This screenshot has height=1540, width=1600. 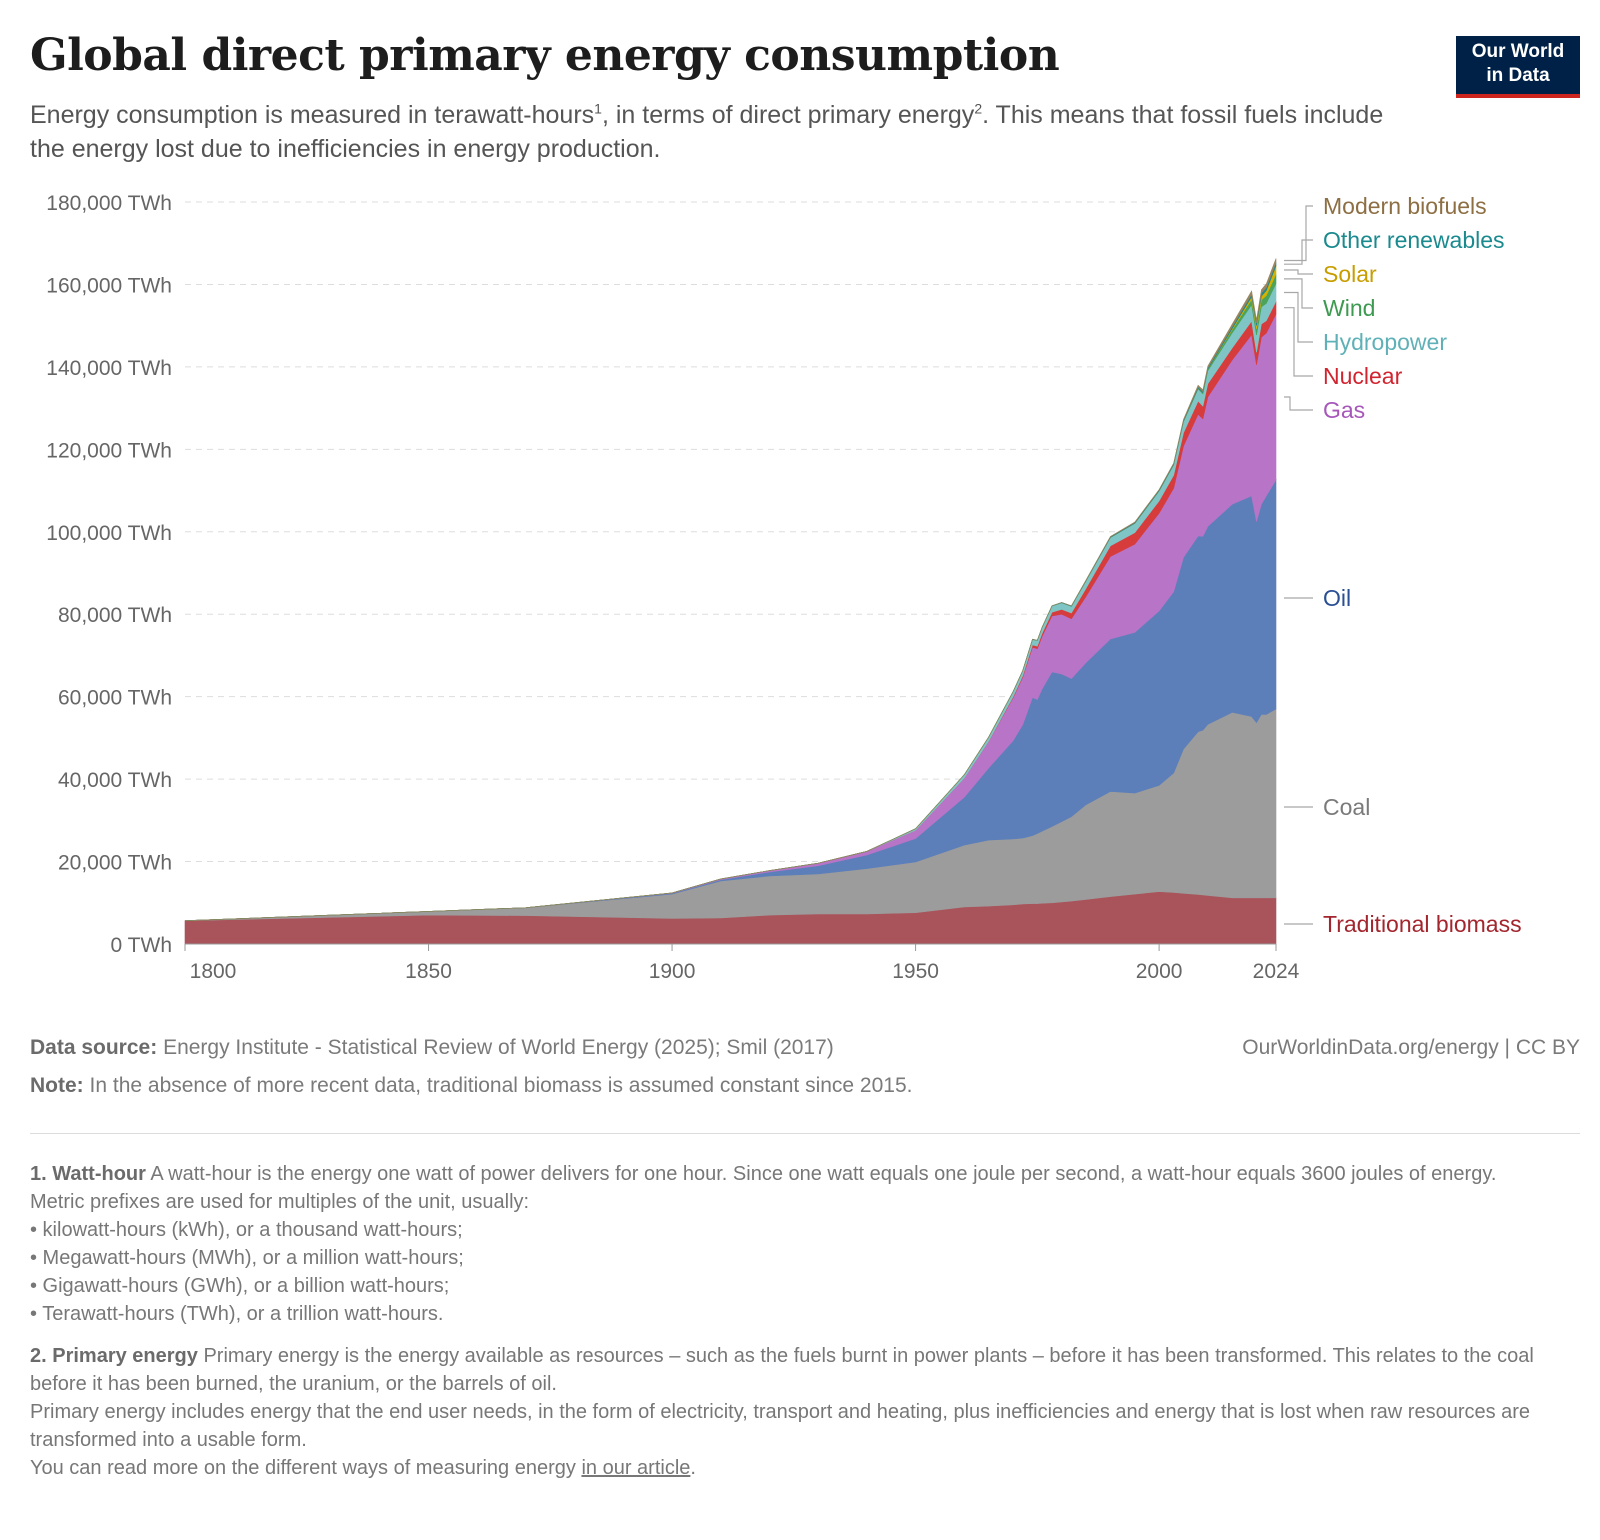 I want to click on divider, so click(x=805, y=1133).